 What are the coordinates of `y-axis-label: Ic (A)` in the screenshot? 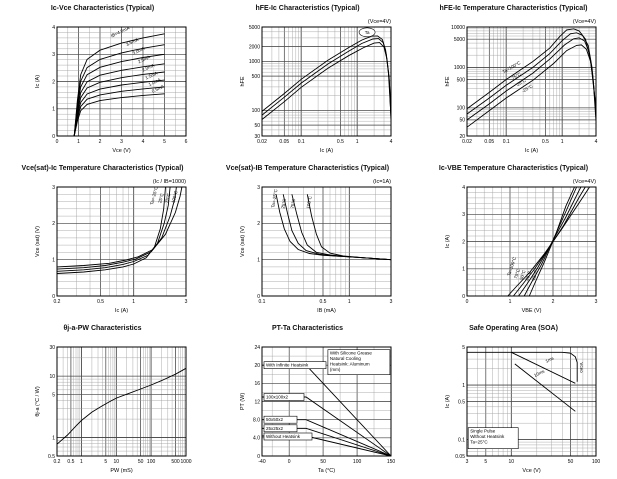 It's located at (38, 81).